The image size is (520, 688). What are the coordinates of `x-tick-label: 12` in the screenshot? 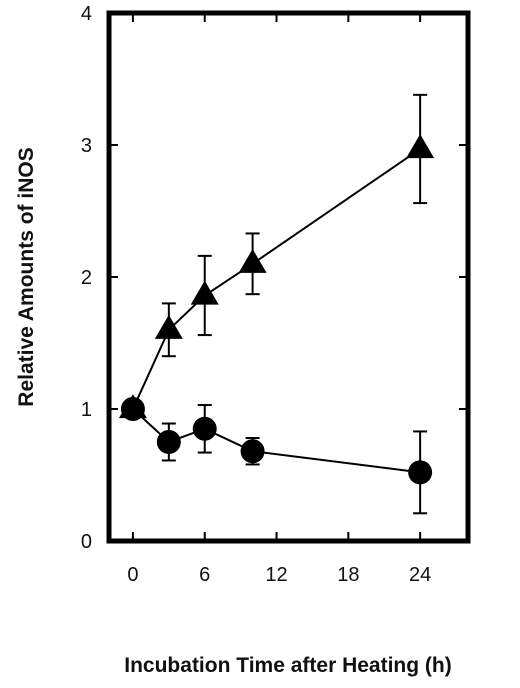 It's located at (276, 575).